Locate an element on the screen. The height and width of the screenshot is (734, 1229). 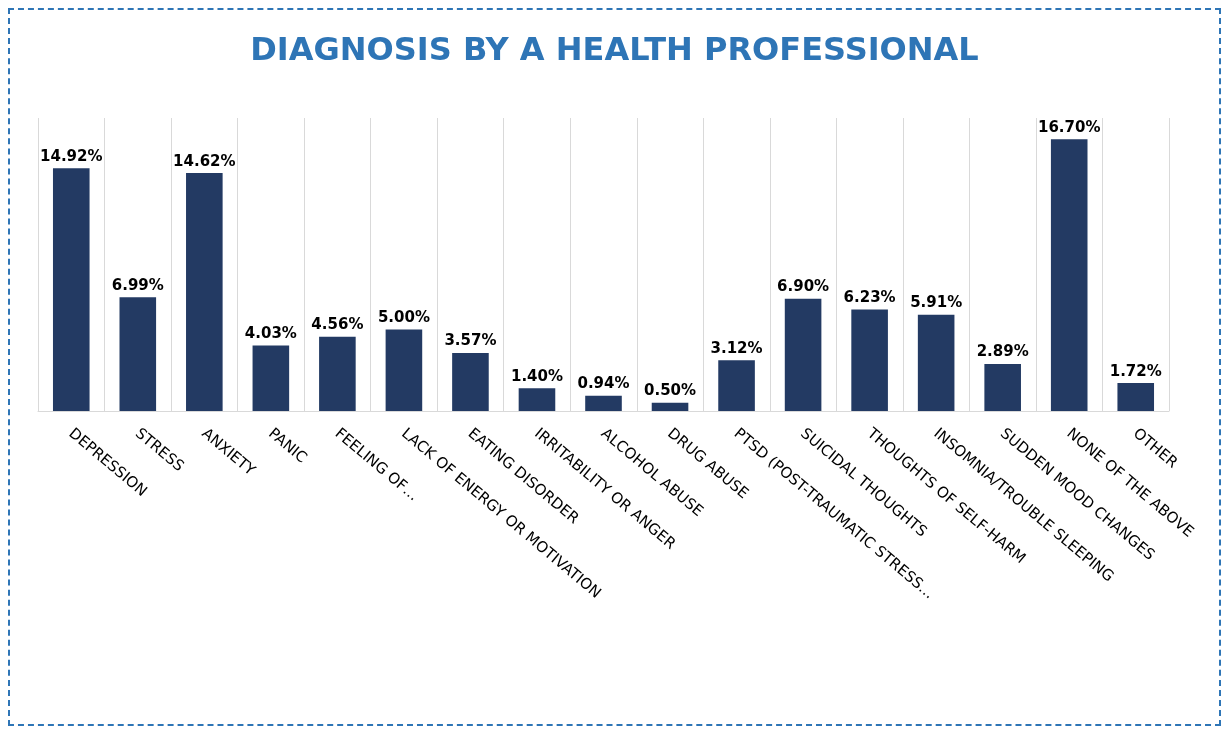
data-label: 6.90% is located at coordinates (803, 286).